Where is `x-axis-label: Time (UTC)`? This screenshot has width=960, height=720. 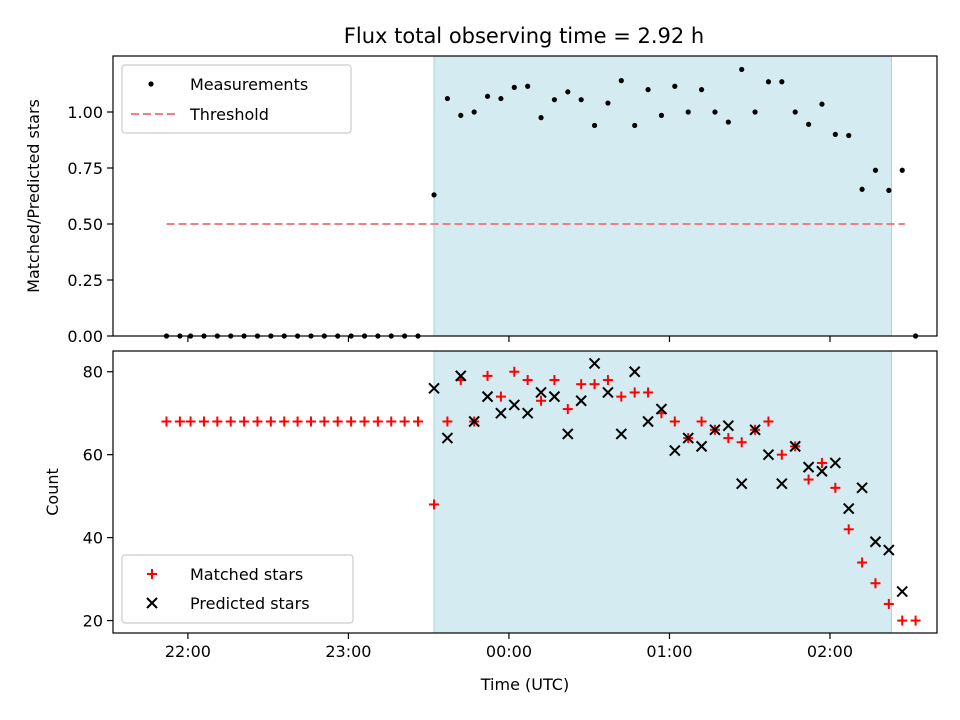 x-axis-label: Time (UTC) is located at coordinates (524, 684).